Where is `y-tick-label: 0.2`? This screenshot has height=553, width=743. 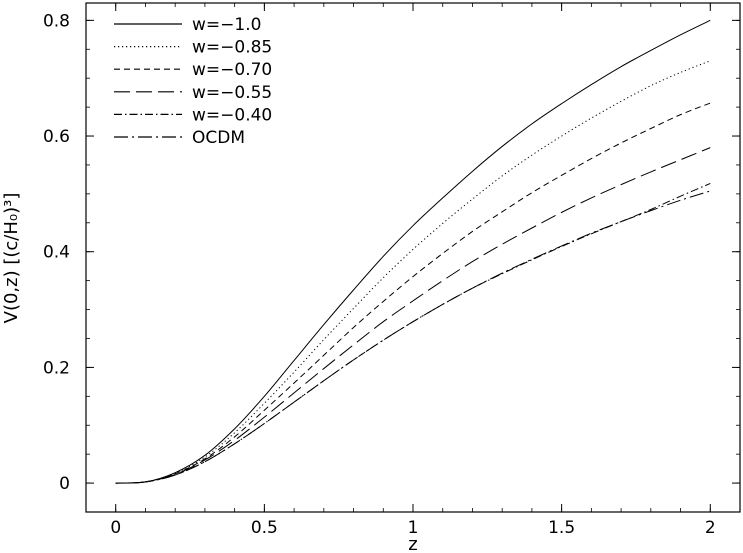 y-tick-label: 0.2 is located at coordinates (56, 368).